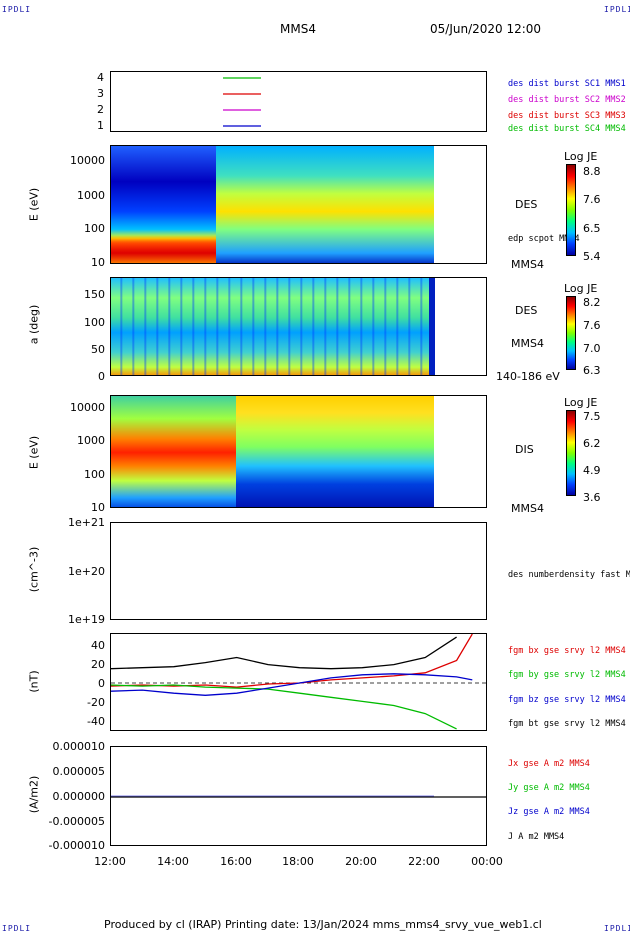 The height and width of the screenshot is (934, 630). What do you see at coordinates (100, 77) in the screenshot?
I see `burst-ytick-4: 4` at bounding box center [100, 77].